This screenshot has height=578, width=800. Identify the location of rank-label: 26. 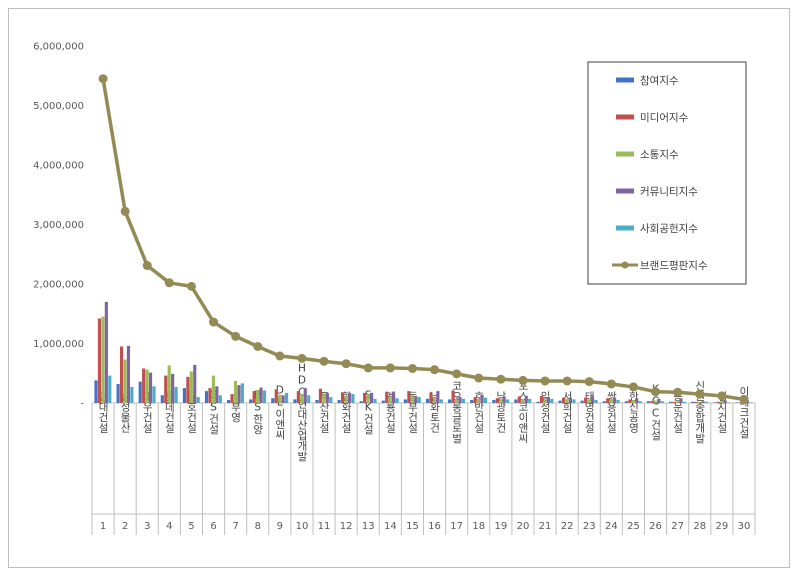
(655, 526).